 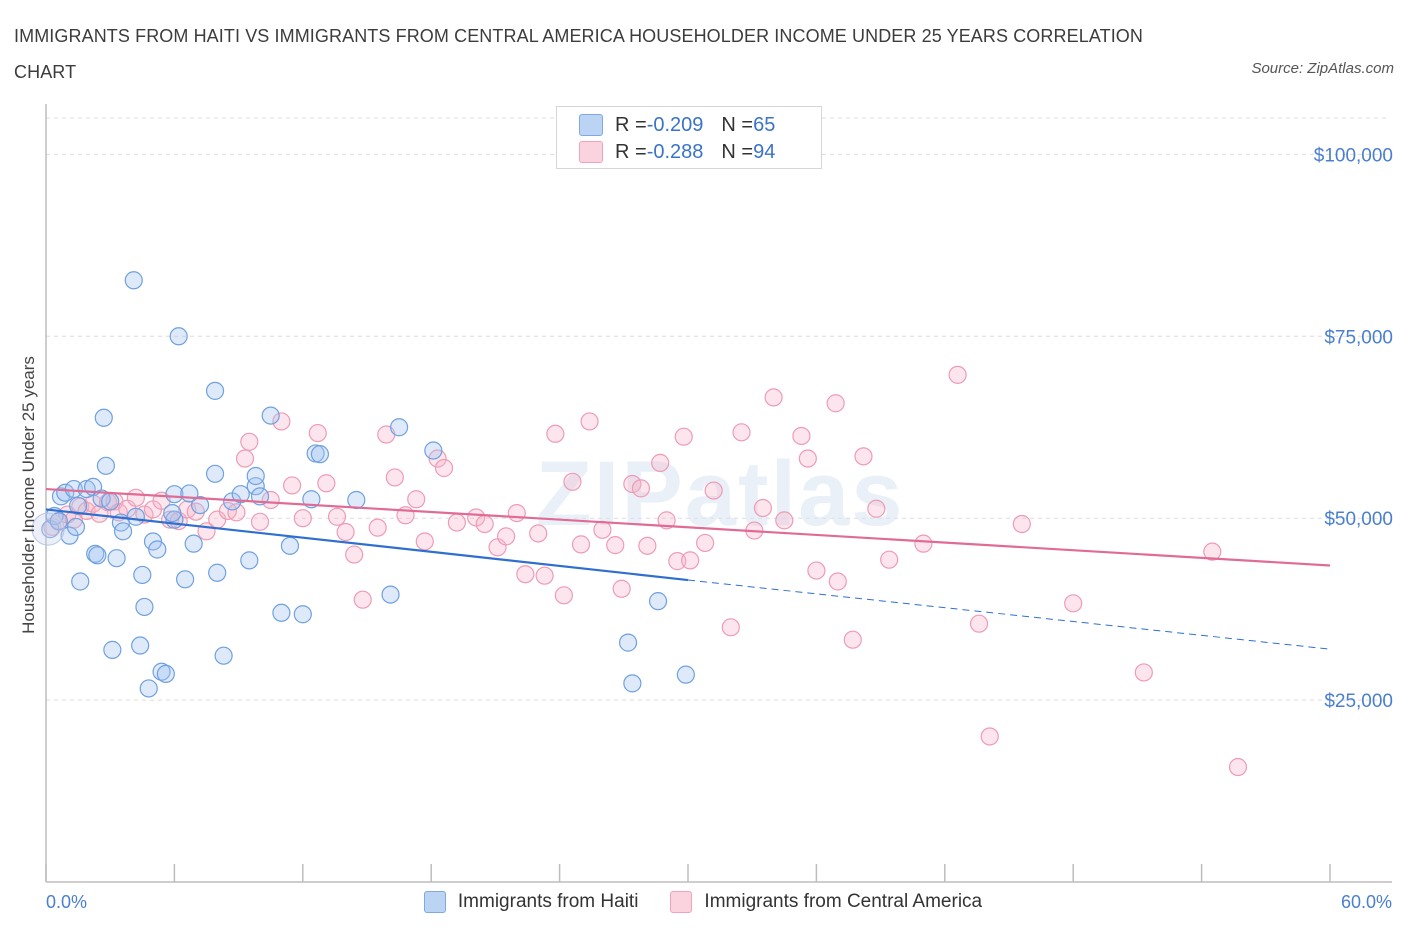 What do you see at coordinates (1353, 155) in the screenshot?
I see `y-tick-label: $100,000` at bounding box center [1353, 155].